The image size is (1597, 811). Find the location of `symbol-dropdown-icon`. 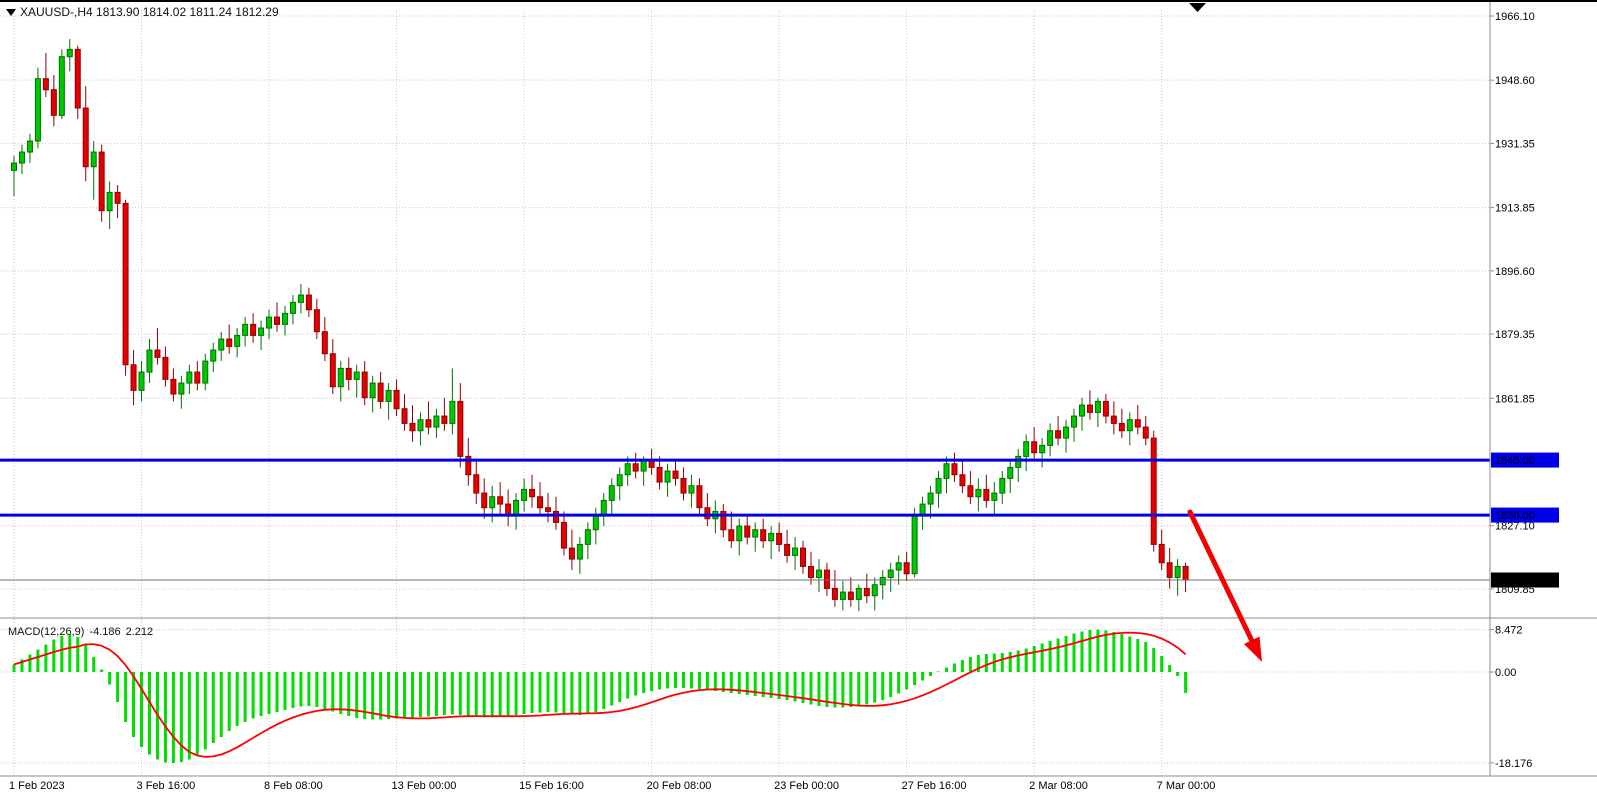

symbol-dropdown-icon is located at coordinates (11, 13).